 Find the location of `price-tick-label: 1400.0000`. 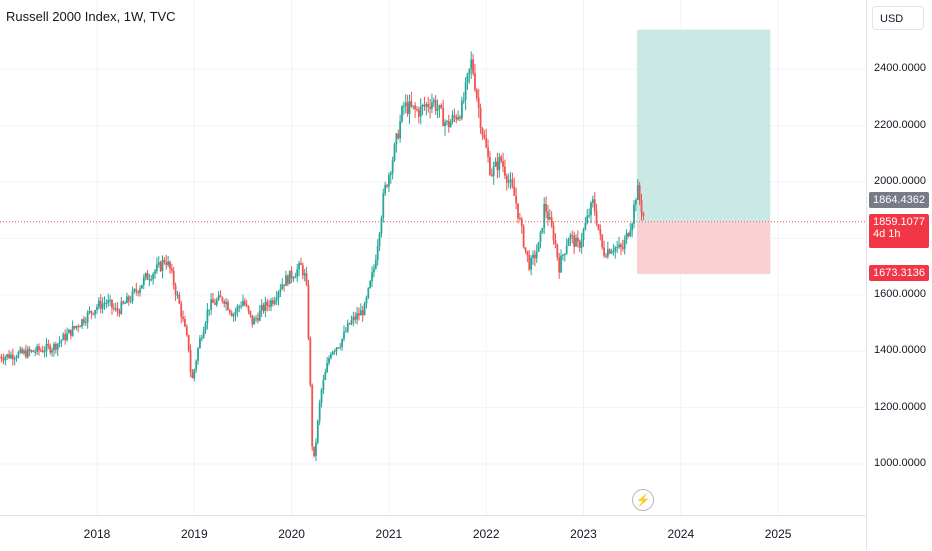

price-tick-label: 1400.0000 is located at coordinates (900, 350).